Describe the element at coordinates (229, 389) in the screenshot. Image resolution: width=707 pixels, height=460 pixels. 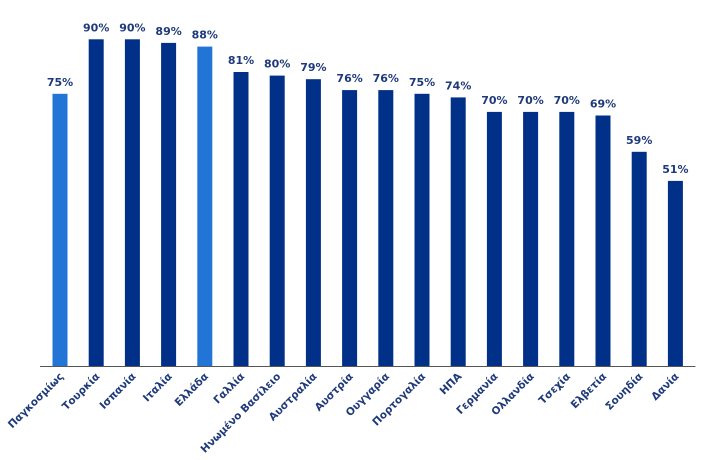
I see `category-label-6: Γαλλία` at that location.